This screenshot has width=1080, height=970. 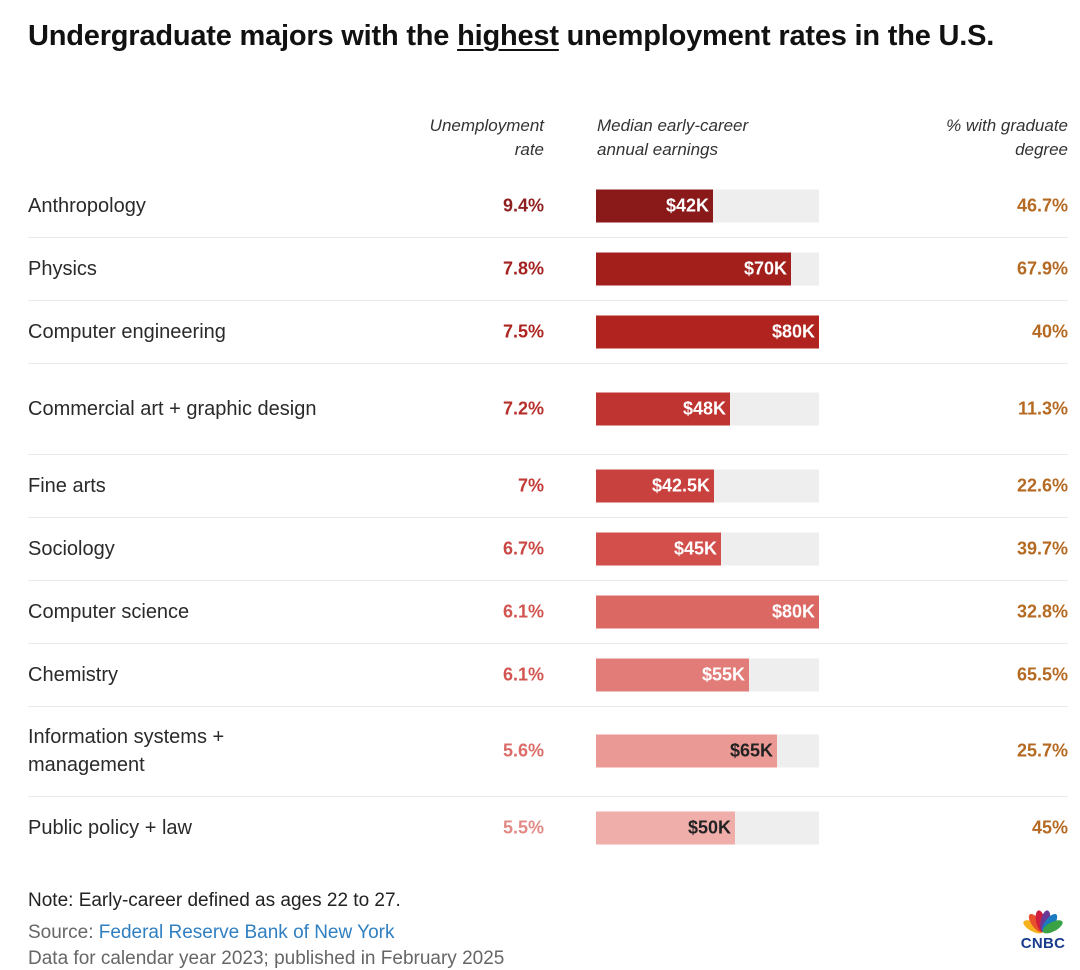 What do you see at coordinates (686, 751) in the screenshot?
I see `earnings-bar: $65K` at bounding box center [686, 751].